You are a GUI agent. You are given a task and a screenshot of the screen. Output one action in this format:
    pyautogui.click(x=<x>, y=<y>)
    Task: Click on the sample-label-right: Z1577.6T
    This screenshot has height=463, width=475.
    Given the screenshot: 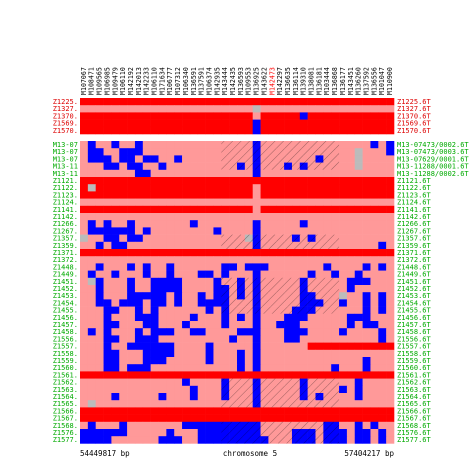 What is the action you would take?
    pyautogui.click(x=414, y=440)
    